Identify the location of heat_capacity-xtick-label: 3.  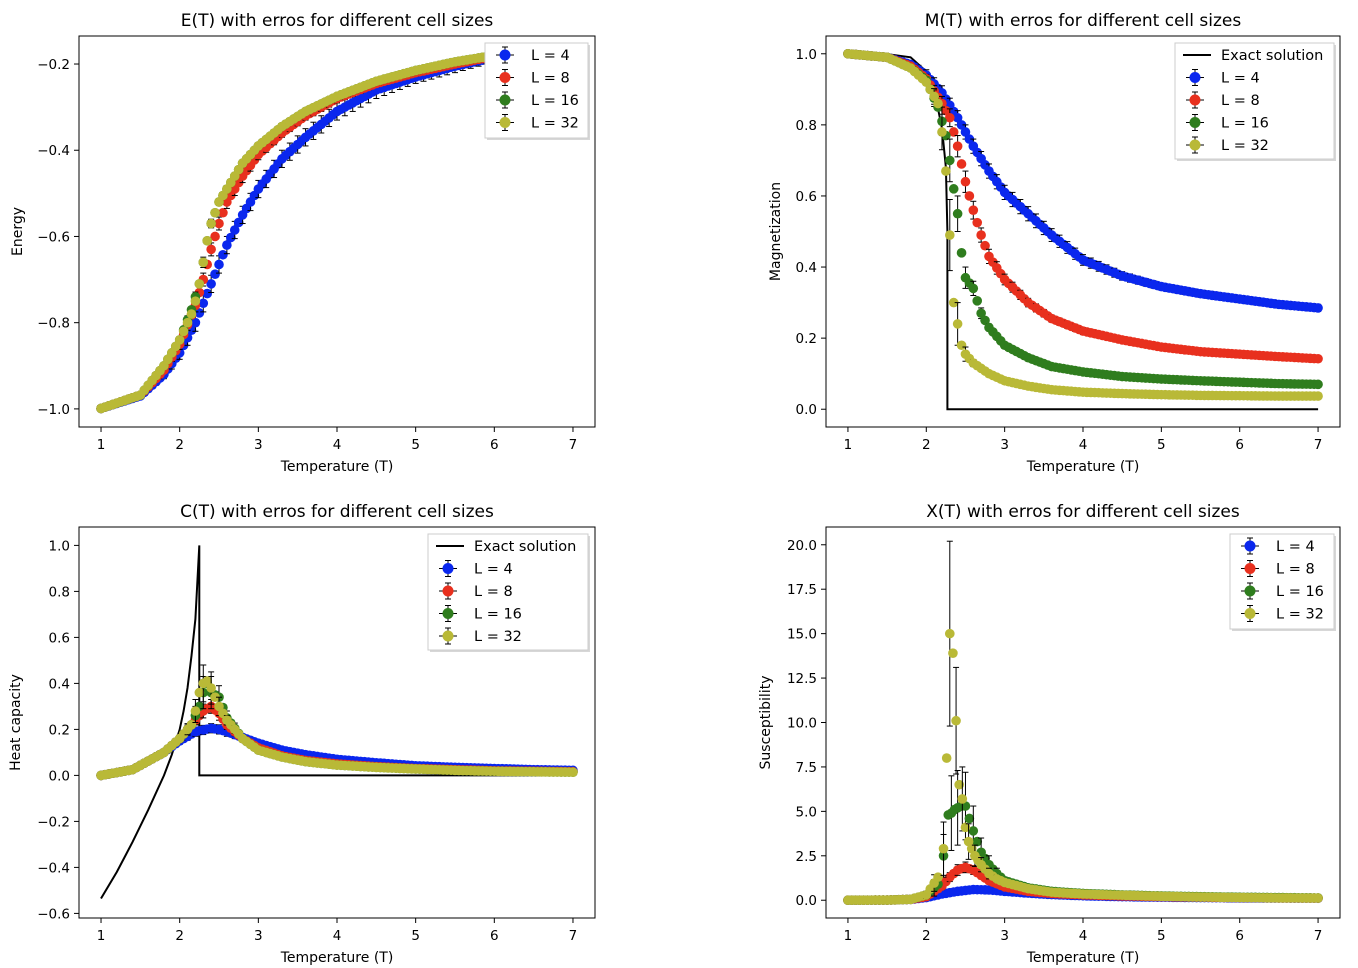
(258, 936).